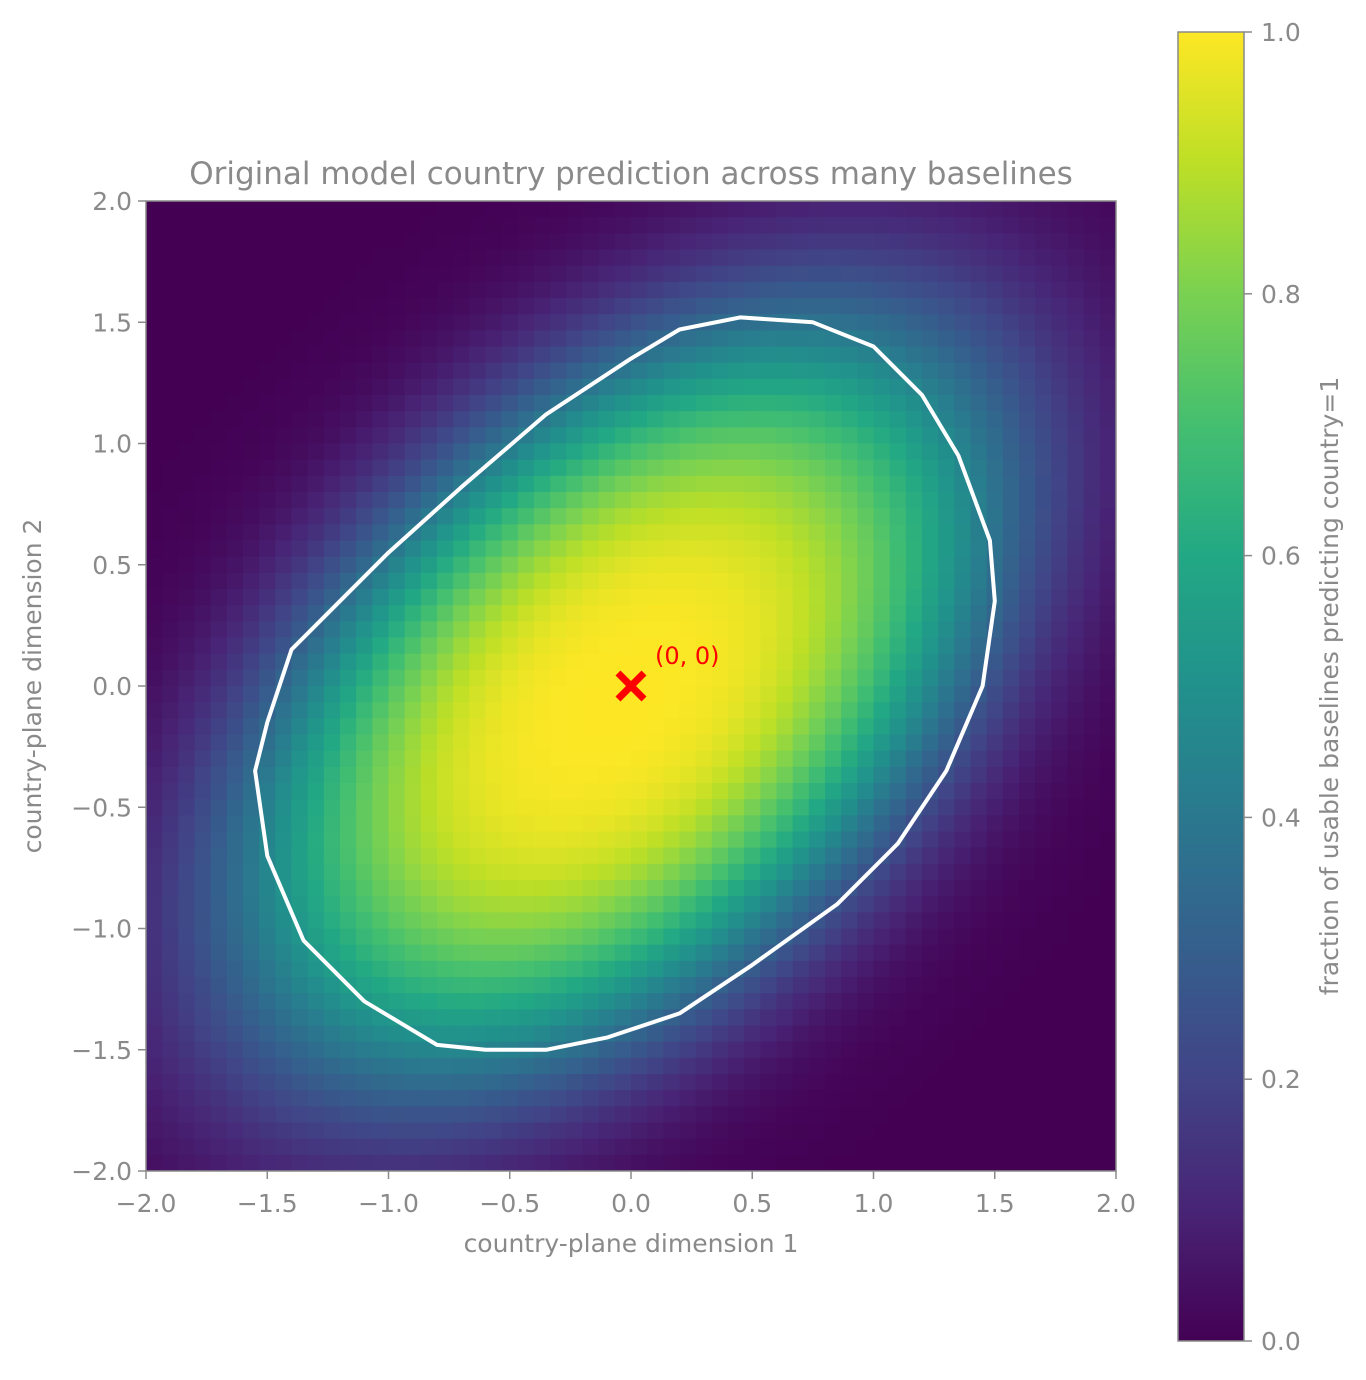 The image size is (1366, 1380). What do you see at coordinates (1281, 817) in the screenshot?
I see `colorbar-tick-label: 0.4` at bounding box center [1281, 817].